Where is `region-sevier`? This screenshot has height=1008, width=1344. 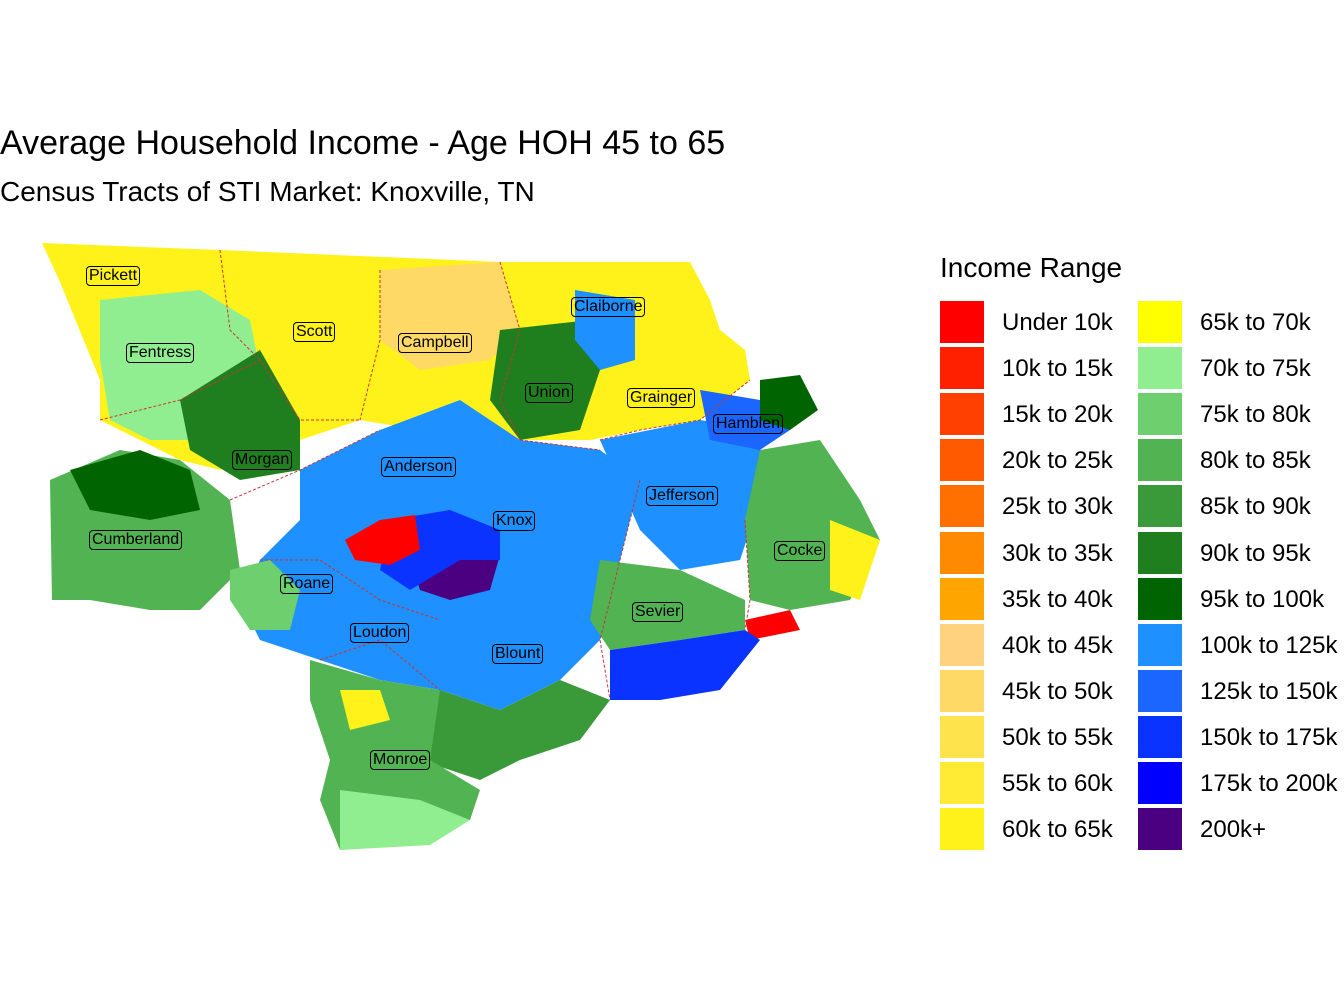 region-sevier is located at coordinates (667, 605).